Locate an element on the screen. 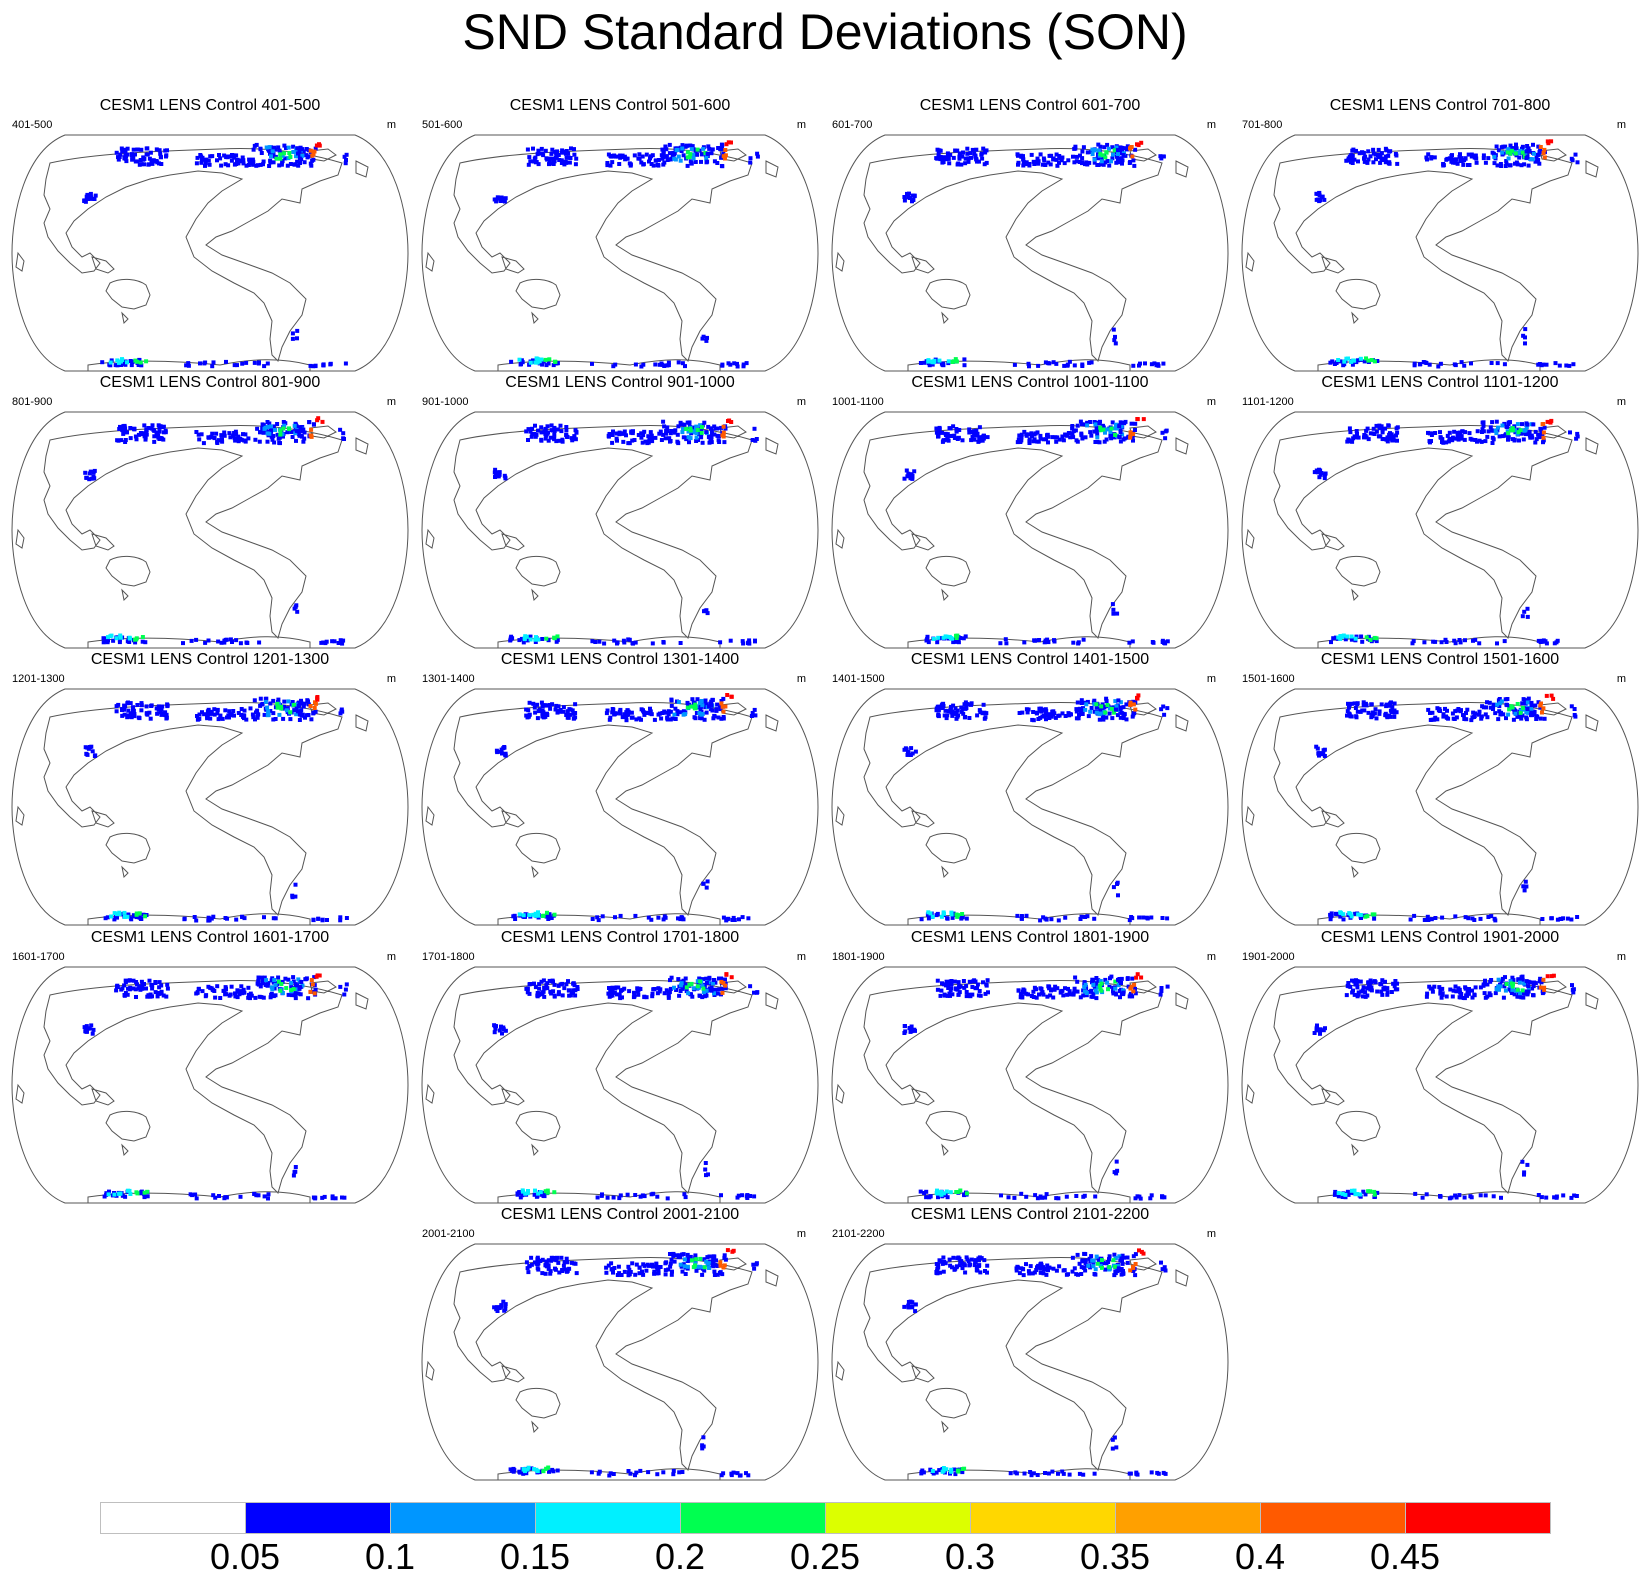 The width and height of the screenshot is (1650, 1581). map-panel: CESM1 LENS Control 701-800 701-800 m is located at coordinates (1440, 234).